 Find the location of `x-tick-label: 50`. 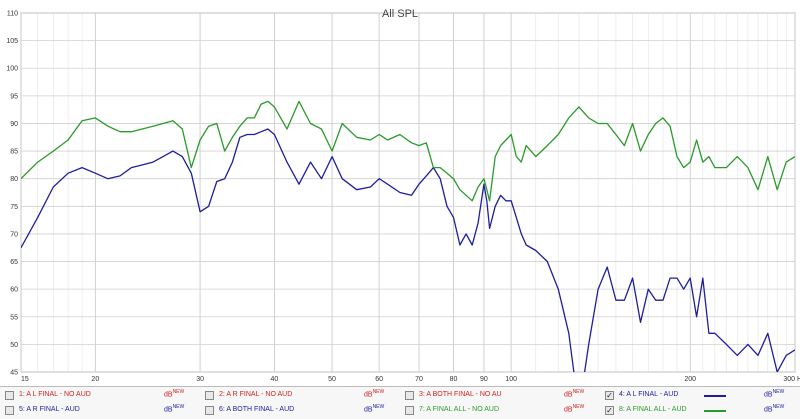

x-tick-label: 50 is located at coordinates (332, 379).